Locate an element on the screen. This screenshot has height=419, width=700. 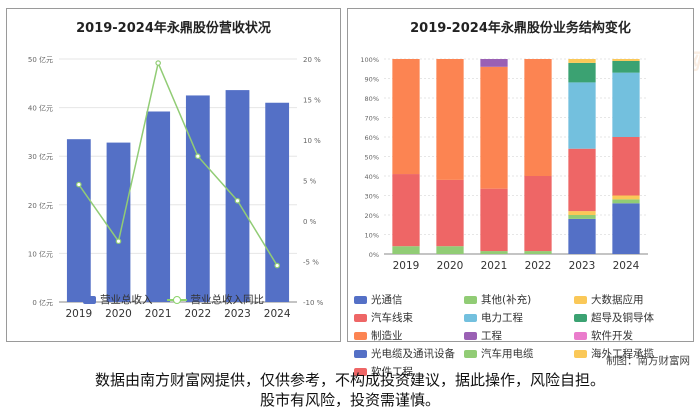
revenue-chart-title: 2019-2024年永鼎股份营收状况 is located at coordinates (173, 28).